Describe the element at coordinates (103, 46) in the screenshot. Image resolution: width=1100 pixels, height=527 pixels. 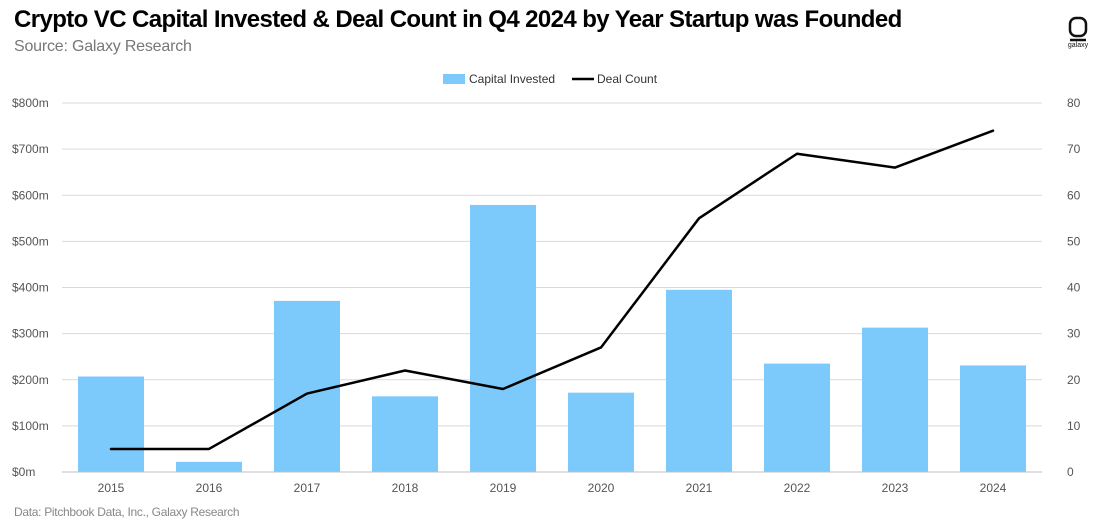
I see `chart-subtitle: Source: Galaxy Research` at that location.